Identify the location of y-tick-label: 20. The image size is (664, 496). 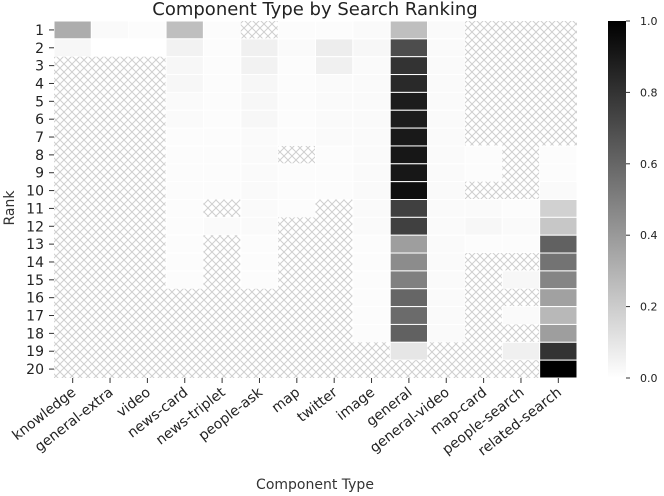
(35, 370).